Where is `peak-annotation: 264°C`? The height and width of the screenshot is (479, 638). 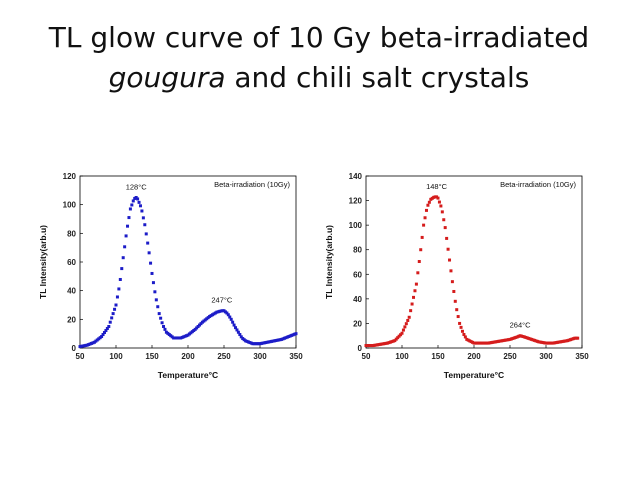 peak-annotation: 264°C is located at coordinates (521, 325).